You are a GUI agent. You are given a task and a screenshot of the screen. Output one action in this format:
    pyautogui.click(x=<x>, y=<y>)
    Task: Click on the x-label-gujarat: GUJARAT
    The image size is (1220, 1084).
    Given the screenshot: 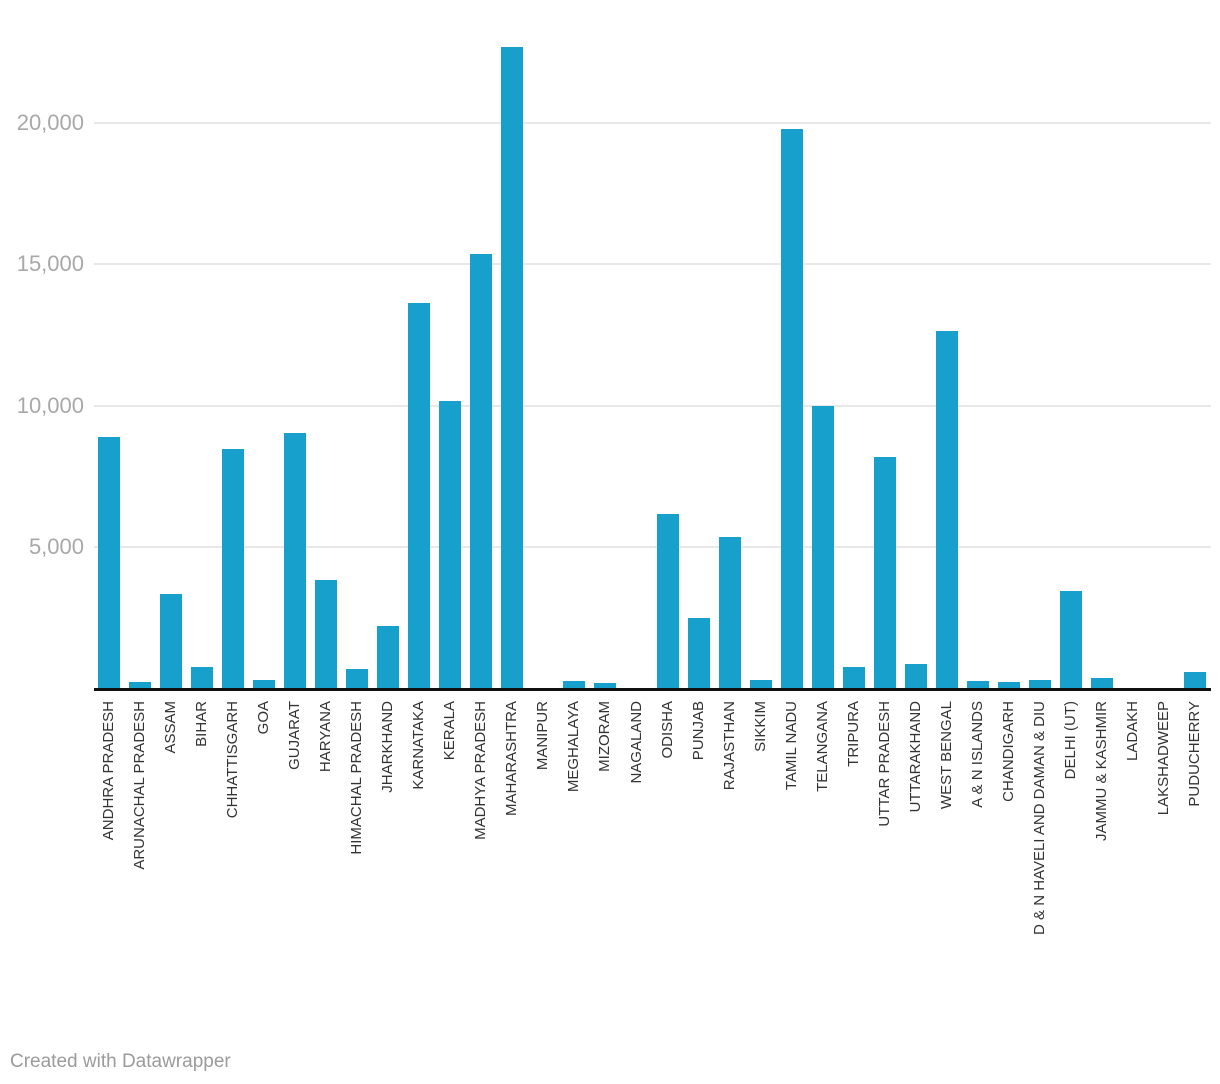 What is the action you would take?
    pyautogui.click(x=295, y=735)
    